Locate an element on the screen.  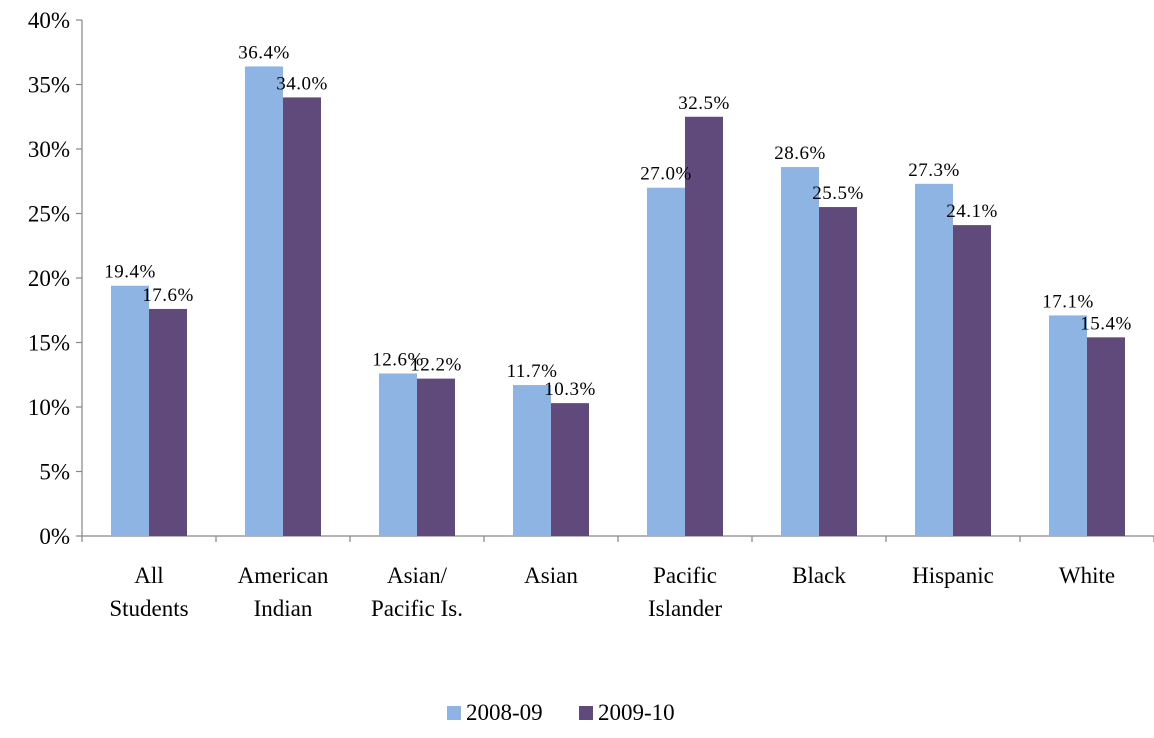
data-label: 12.6% is located at coordinates (398, 359).